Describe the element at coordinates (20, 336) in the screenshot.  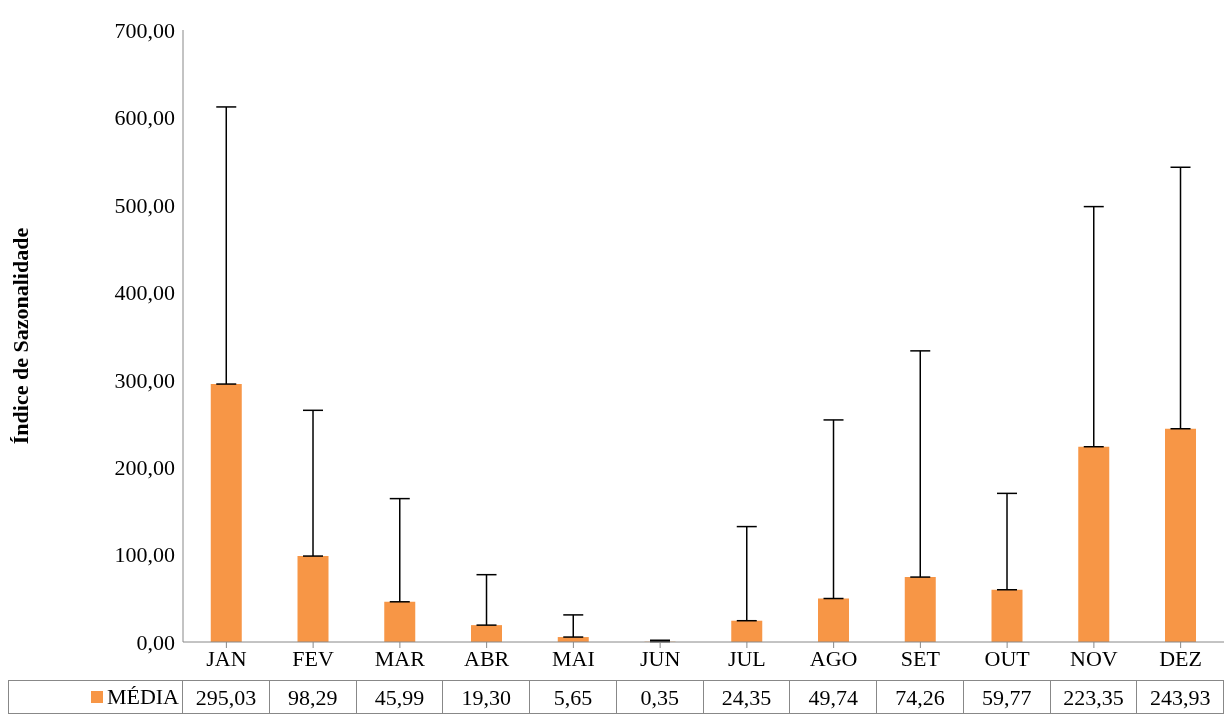
I see `y-axis-title: Índice de Sazonalidade` at that location.